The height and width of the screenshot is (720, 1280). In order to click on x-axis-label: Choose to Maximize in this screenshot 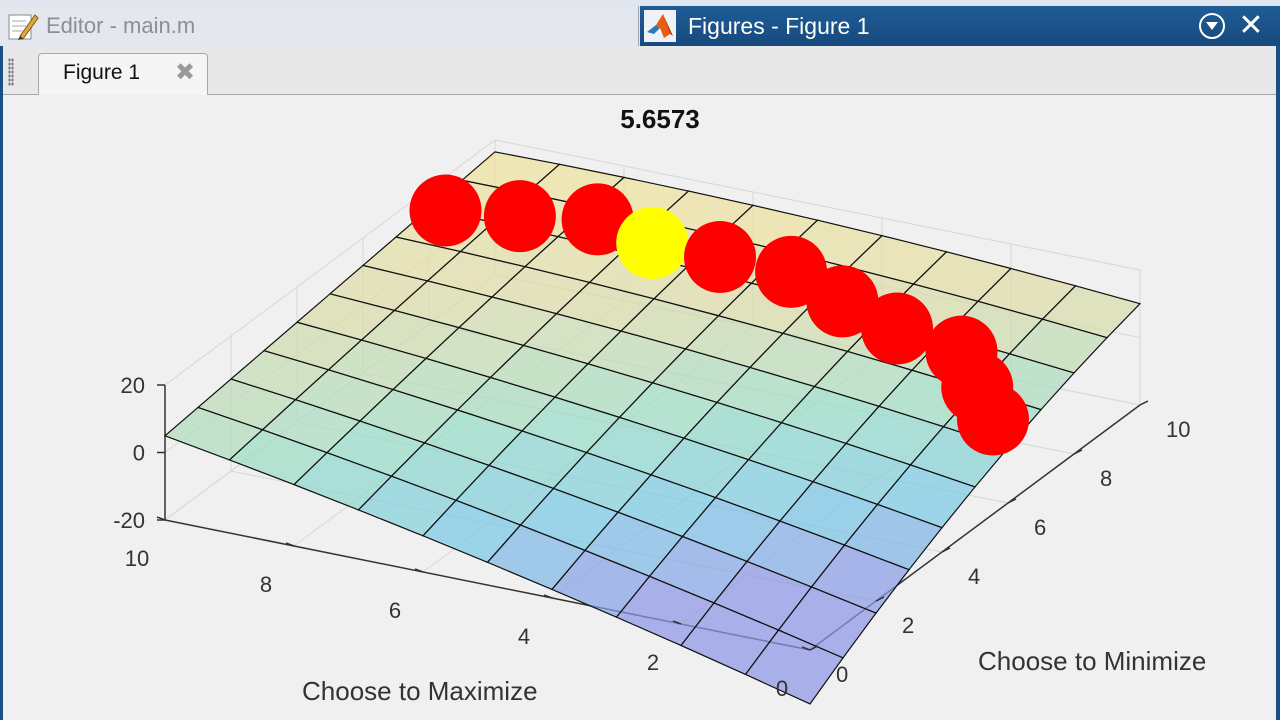, I will do `click(420, 691)`.